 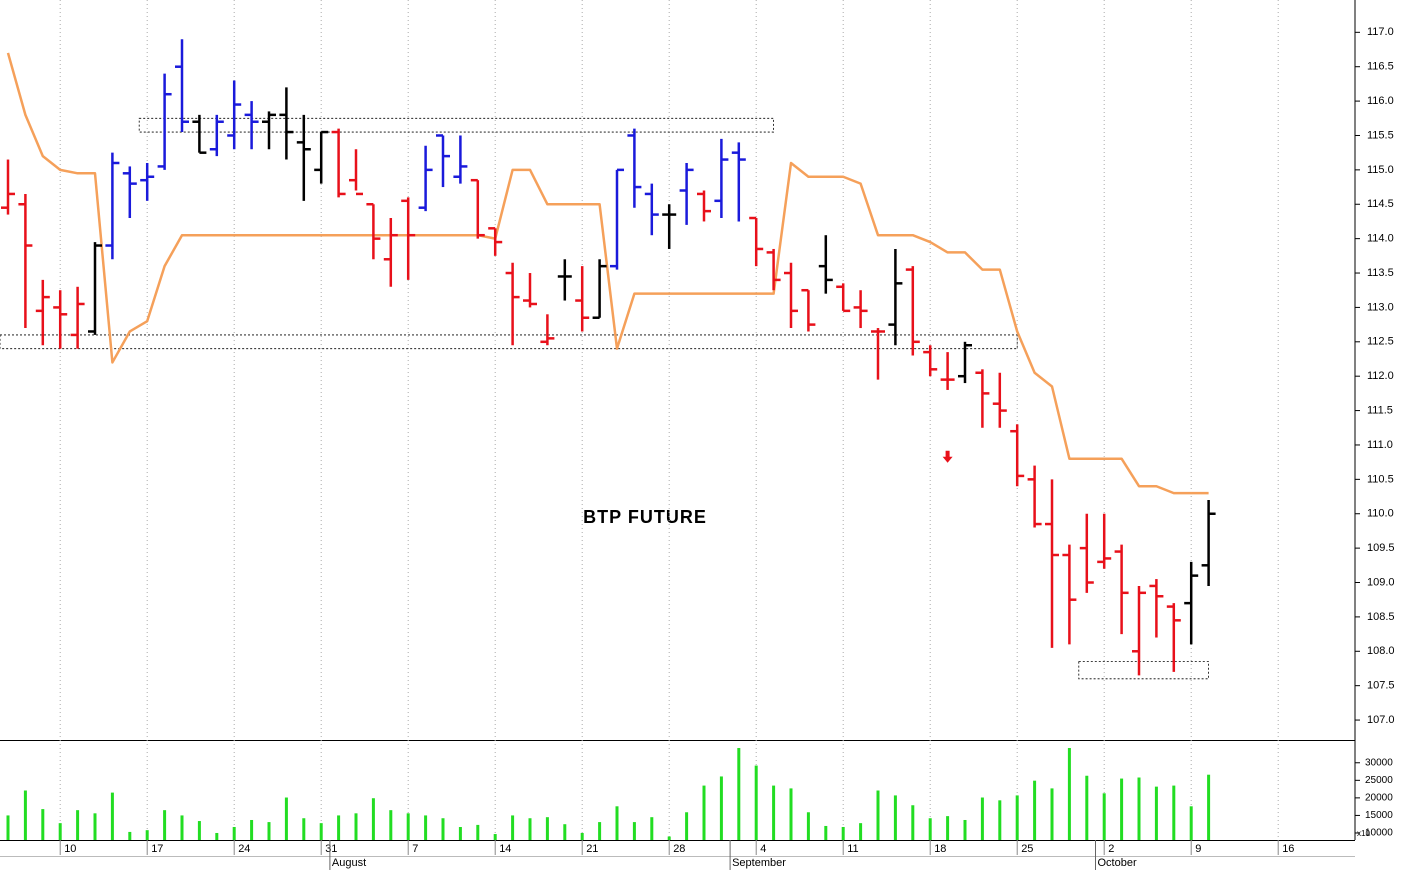 What do you see at coordinates (1379, 798) in the screenshot?
I see `volume-tick-label: 20000` at bounding box center [1379, 798].